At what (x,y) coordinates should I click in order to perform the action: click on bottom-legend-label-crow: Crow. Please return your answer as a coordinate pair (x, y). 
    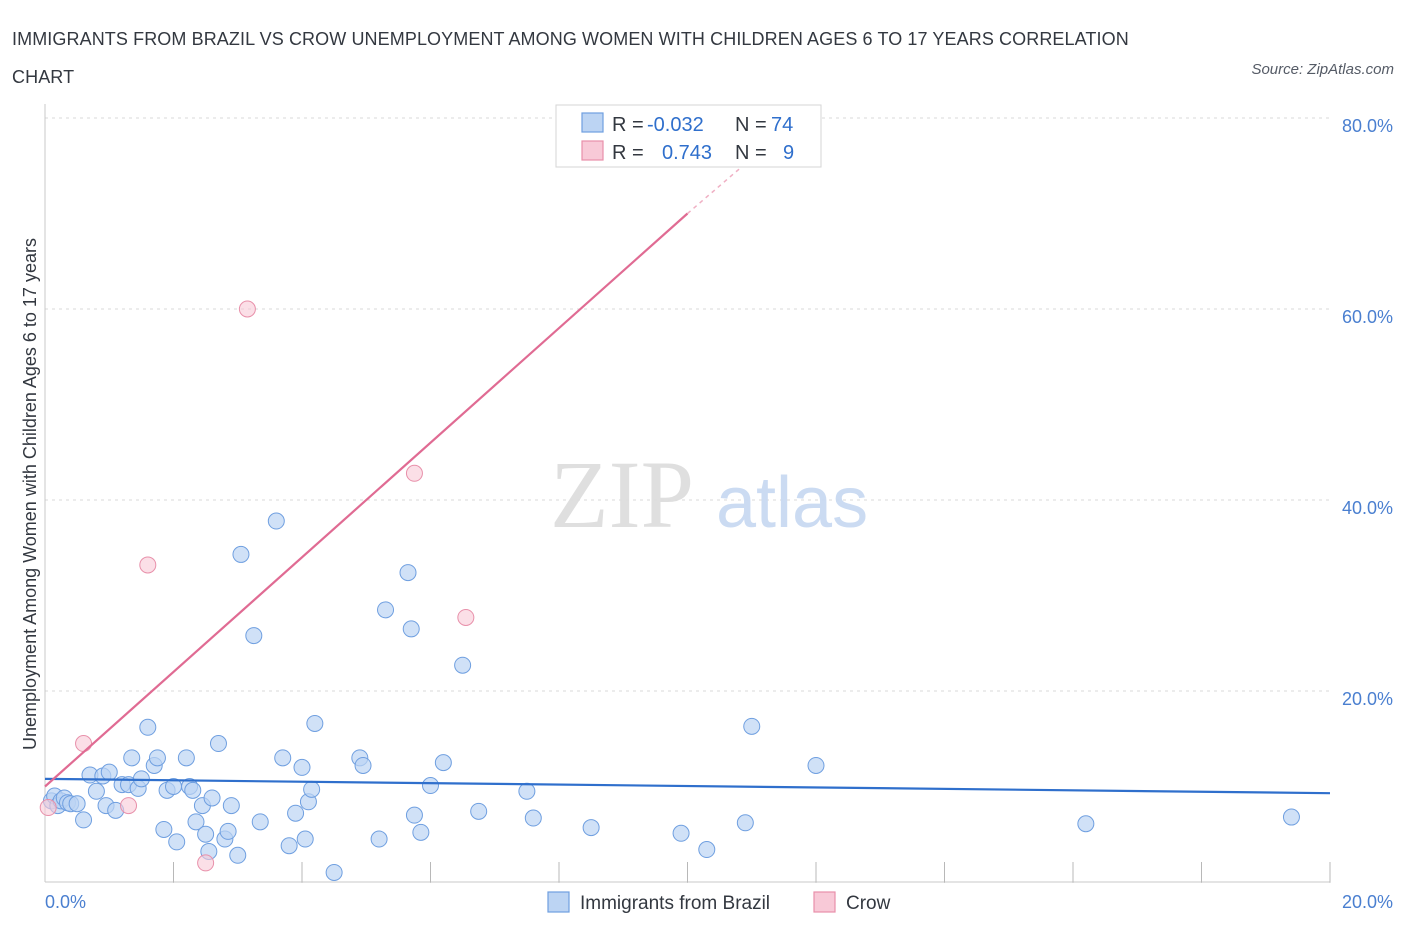
    Looking at the image, I should click on (868, 903).